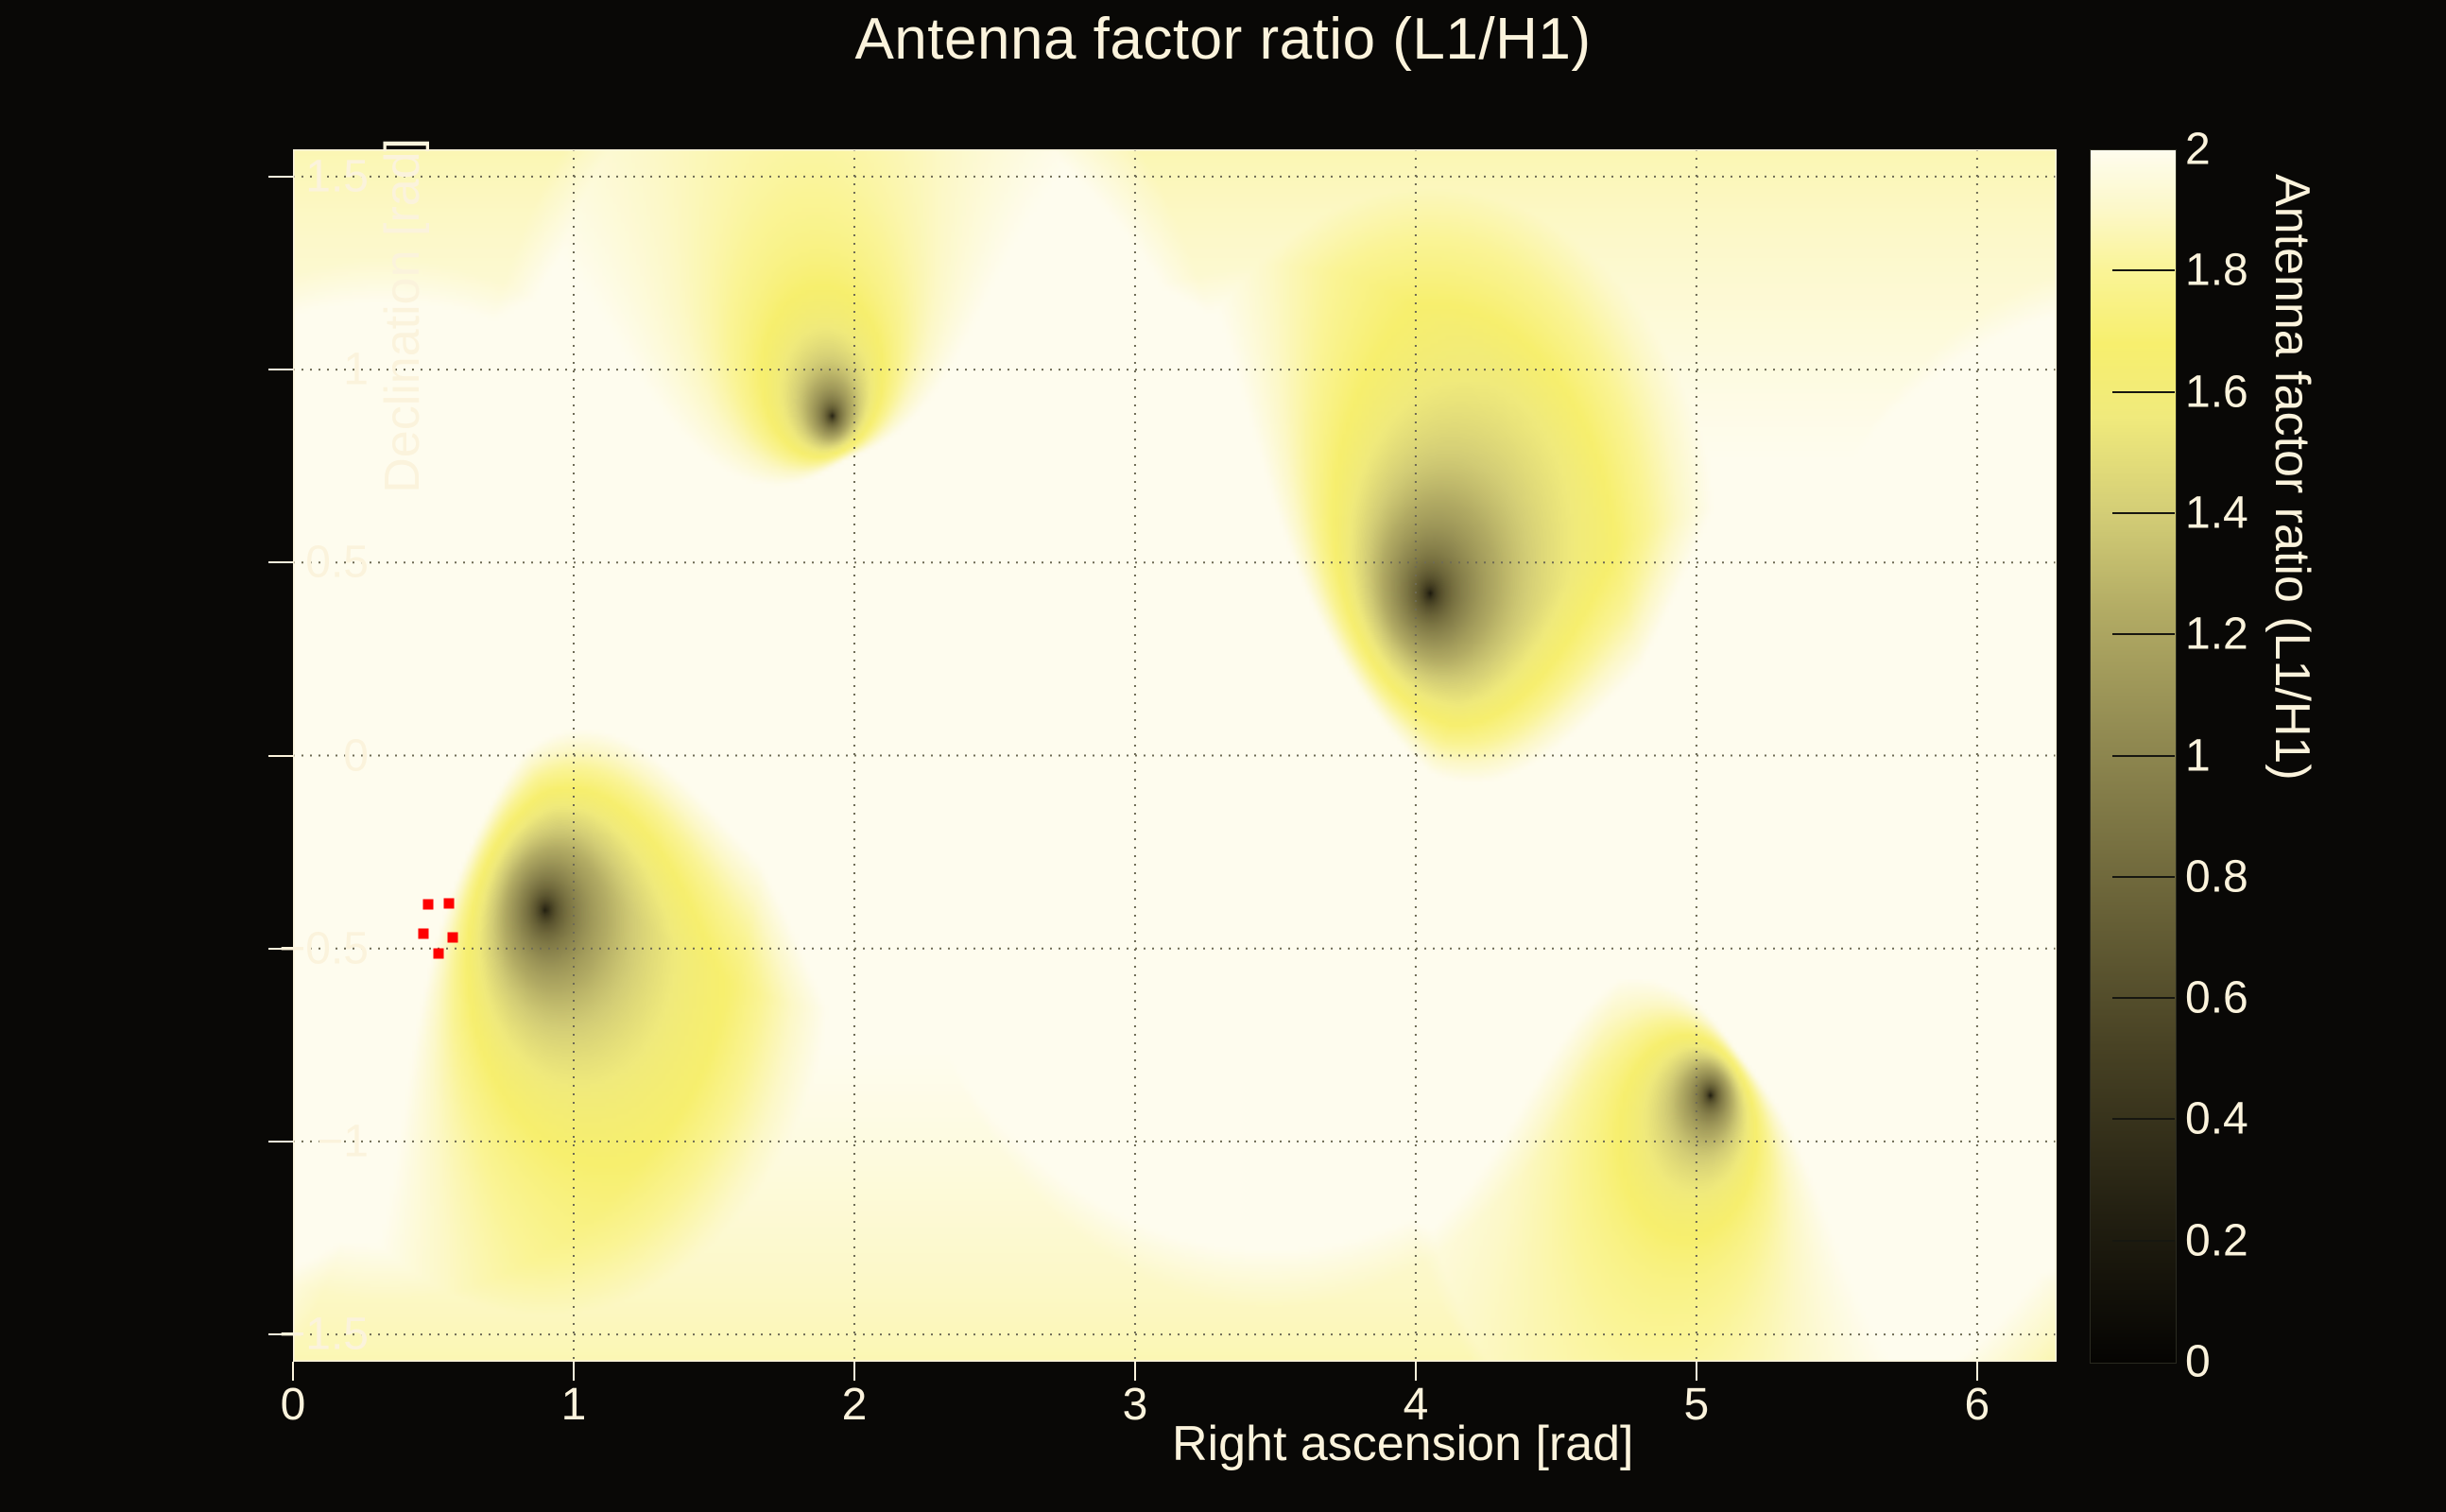  I want to click on x-tick-label: 5, so click(1696, 1405).